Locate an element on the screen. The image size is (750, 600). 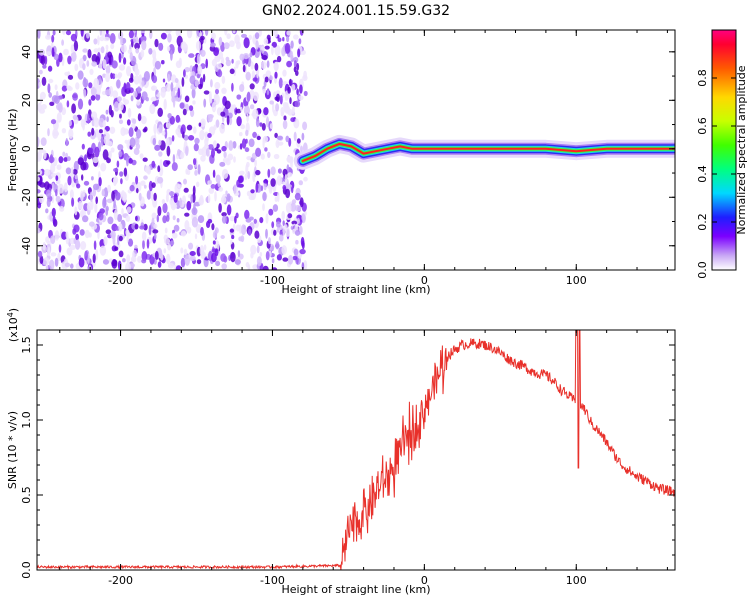
snr-x-tick-label: -100 is located at coordinates (272, 580).